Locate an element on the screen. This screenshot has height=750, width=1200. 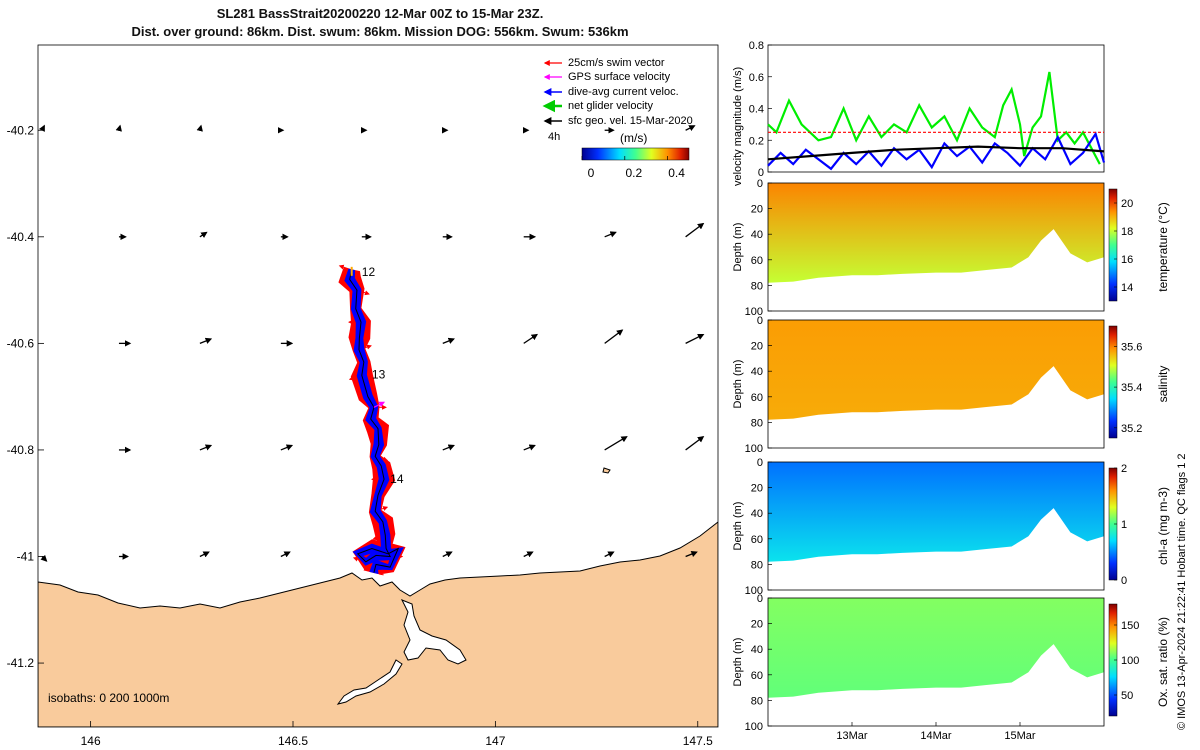
velocity-ticks: 0 0.2 0.4 0.6 0.8 is located at coordinates (760, 109).